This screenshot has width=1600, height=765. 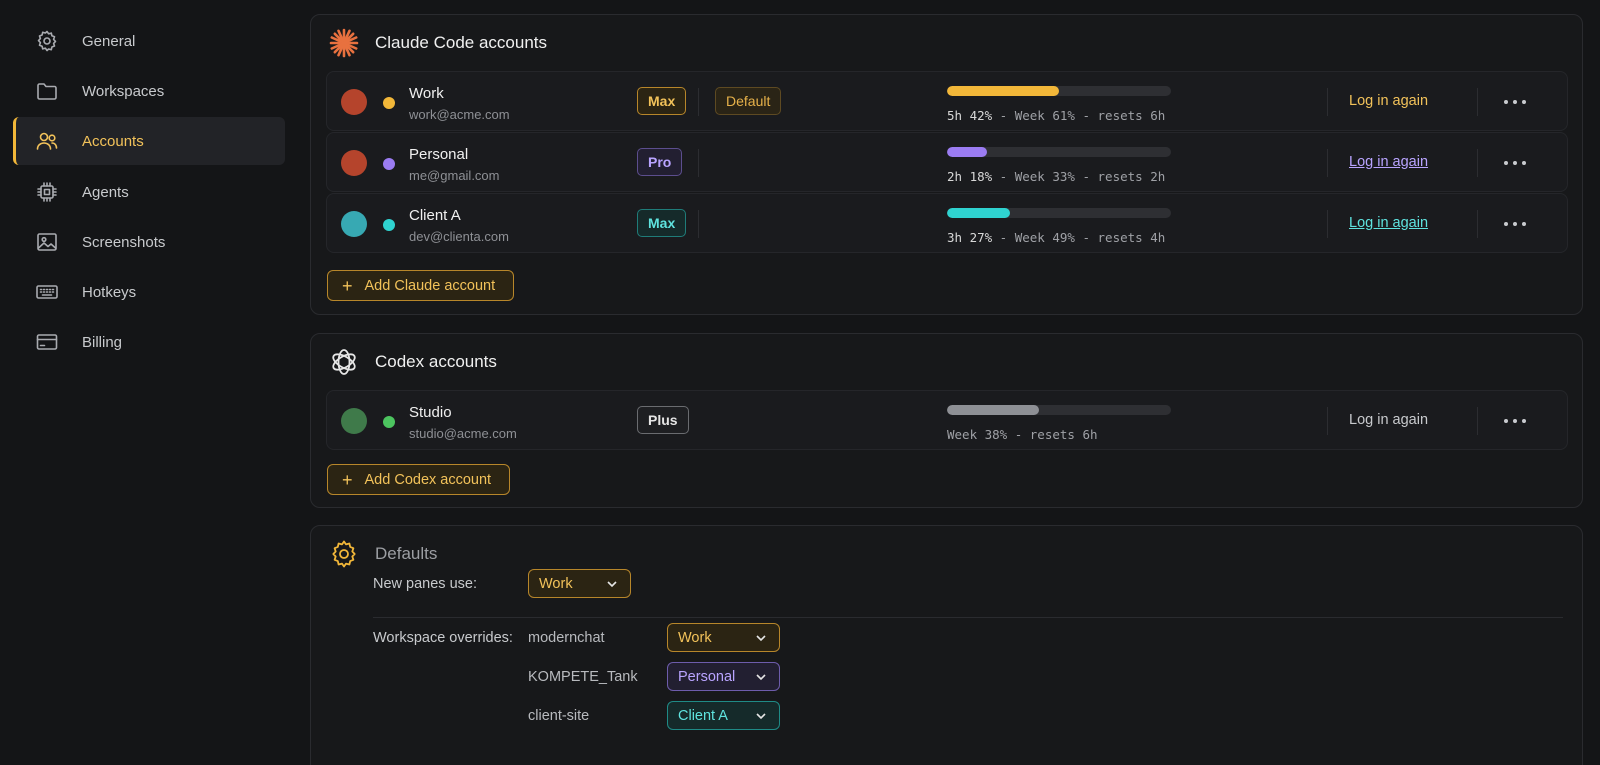 I want to click on workspace-override-select: Client A, so click(x=723, y=715).